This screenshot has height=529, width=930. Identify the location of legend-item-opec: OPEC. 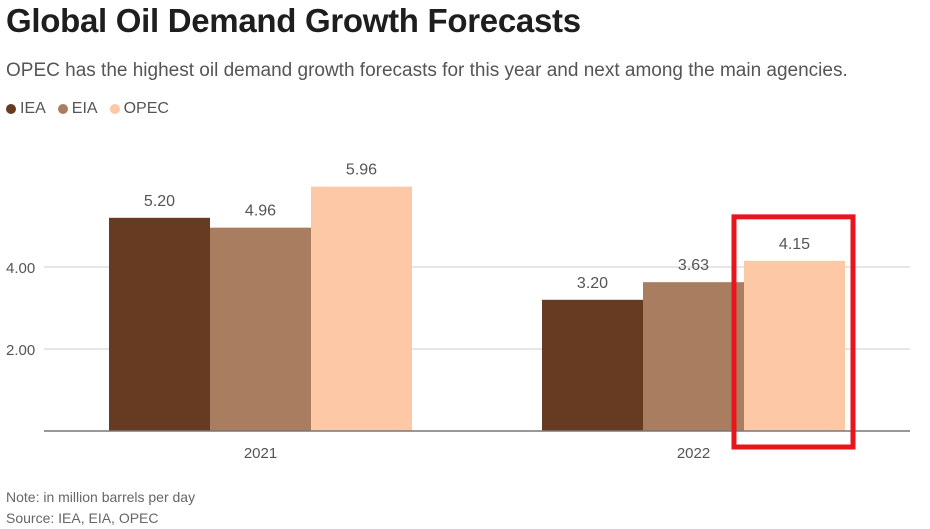
(139, 109).